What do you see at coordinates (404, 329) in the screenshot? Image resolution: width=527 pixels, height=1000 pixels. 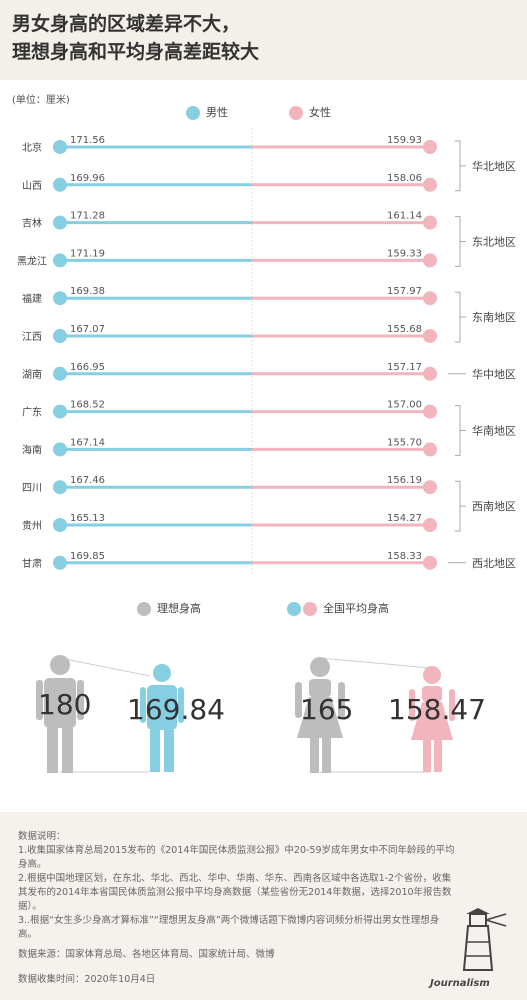 I see `female-value-label: 155.68` at bounding box center [404, 329].